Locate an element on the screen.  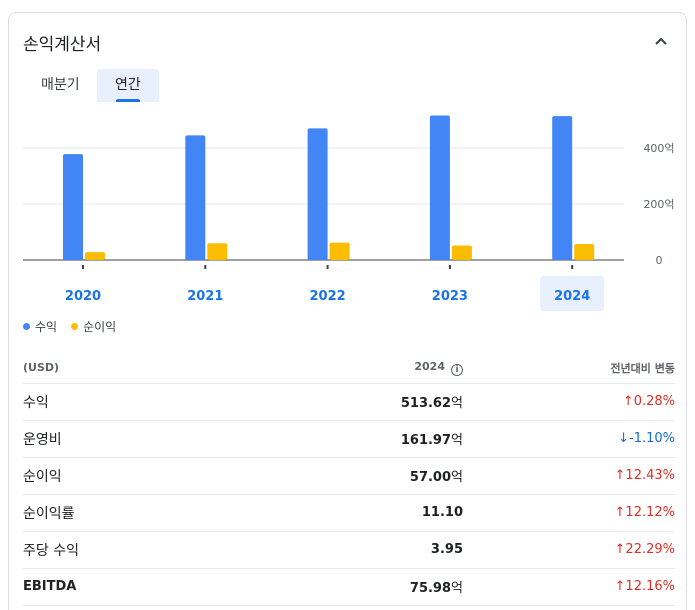
table-row: 주당 수익 3.95 ↑22.29% is located at coordinates (349, 550).